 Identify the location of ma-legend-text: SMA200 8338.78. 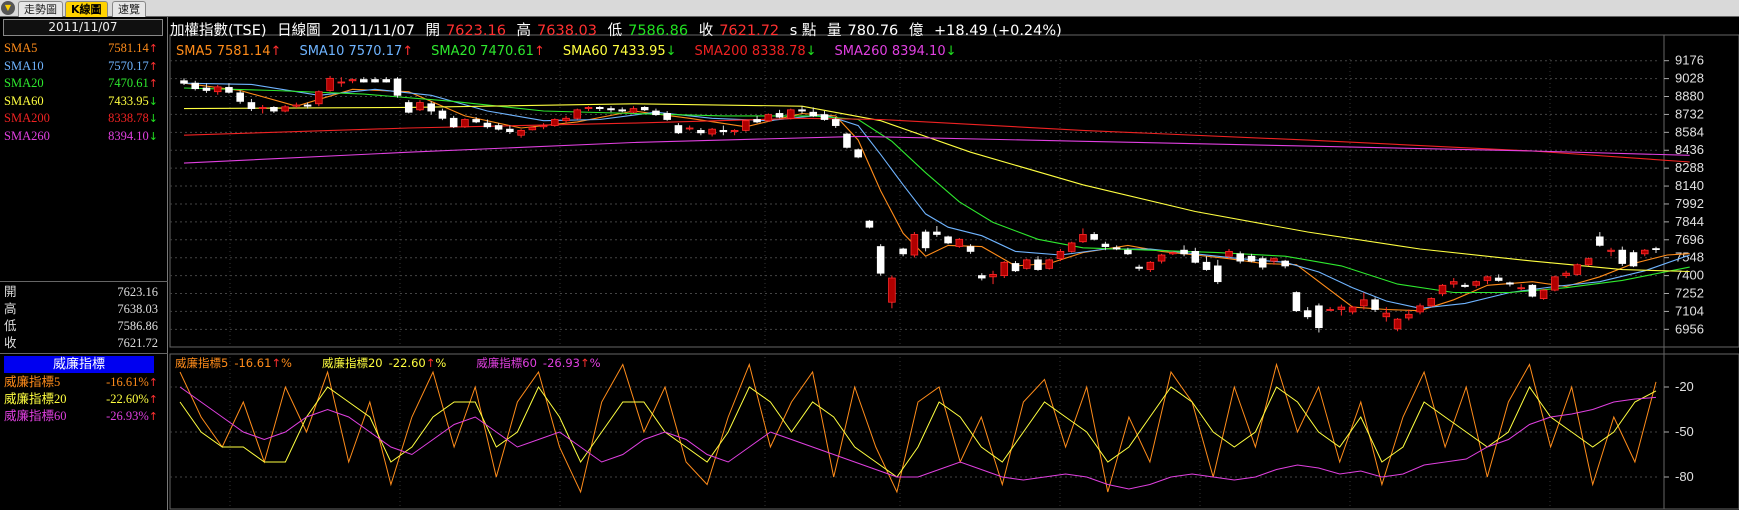
(750, 51).